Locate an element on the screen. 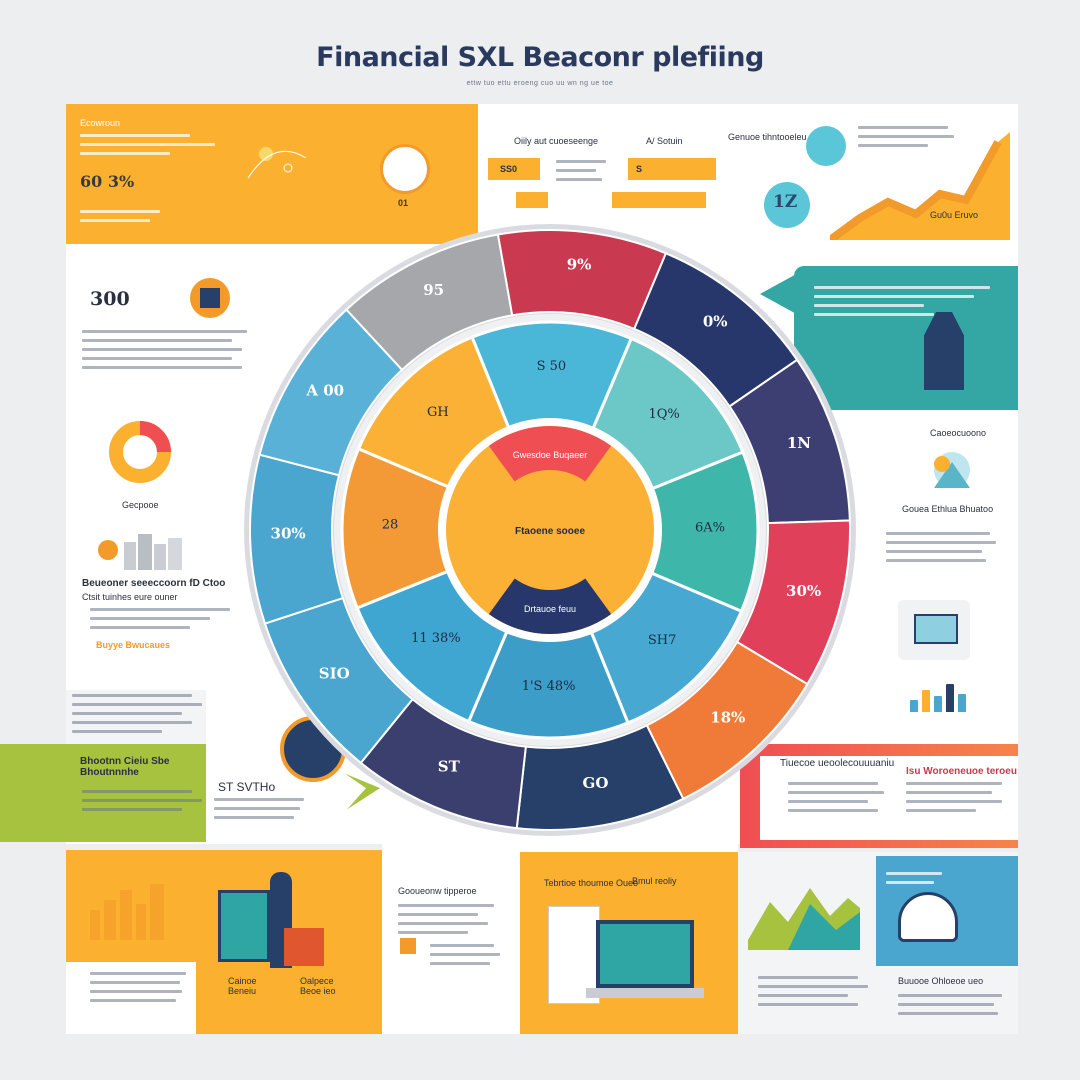 This screenshot has height=1080, width=1080. right-mountain-icon is located at coordinates (954, 468).